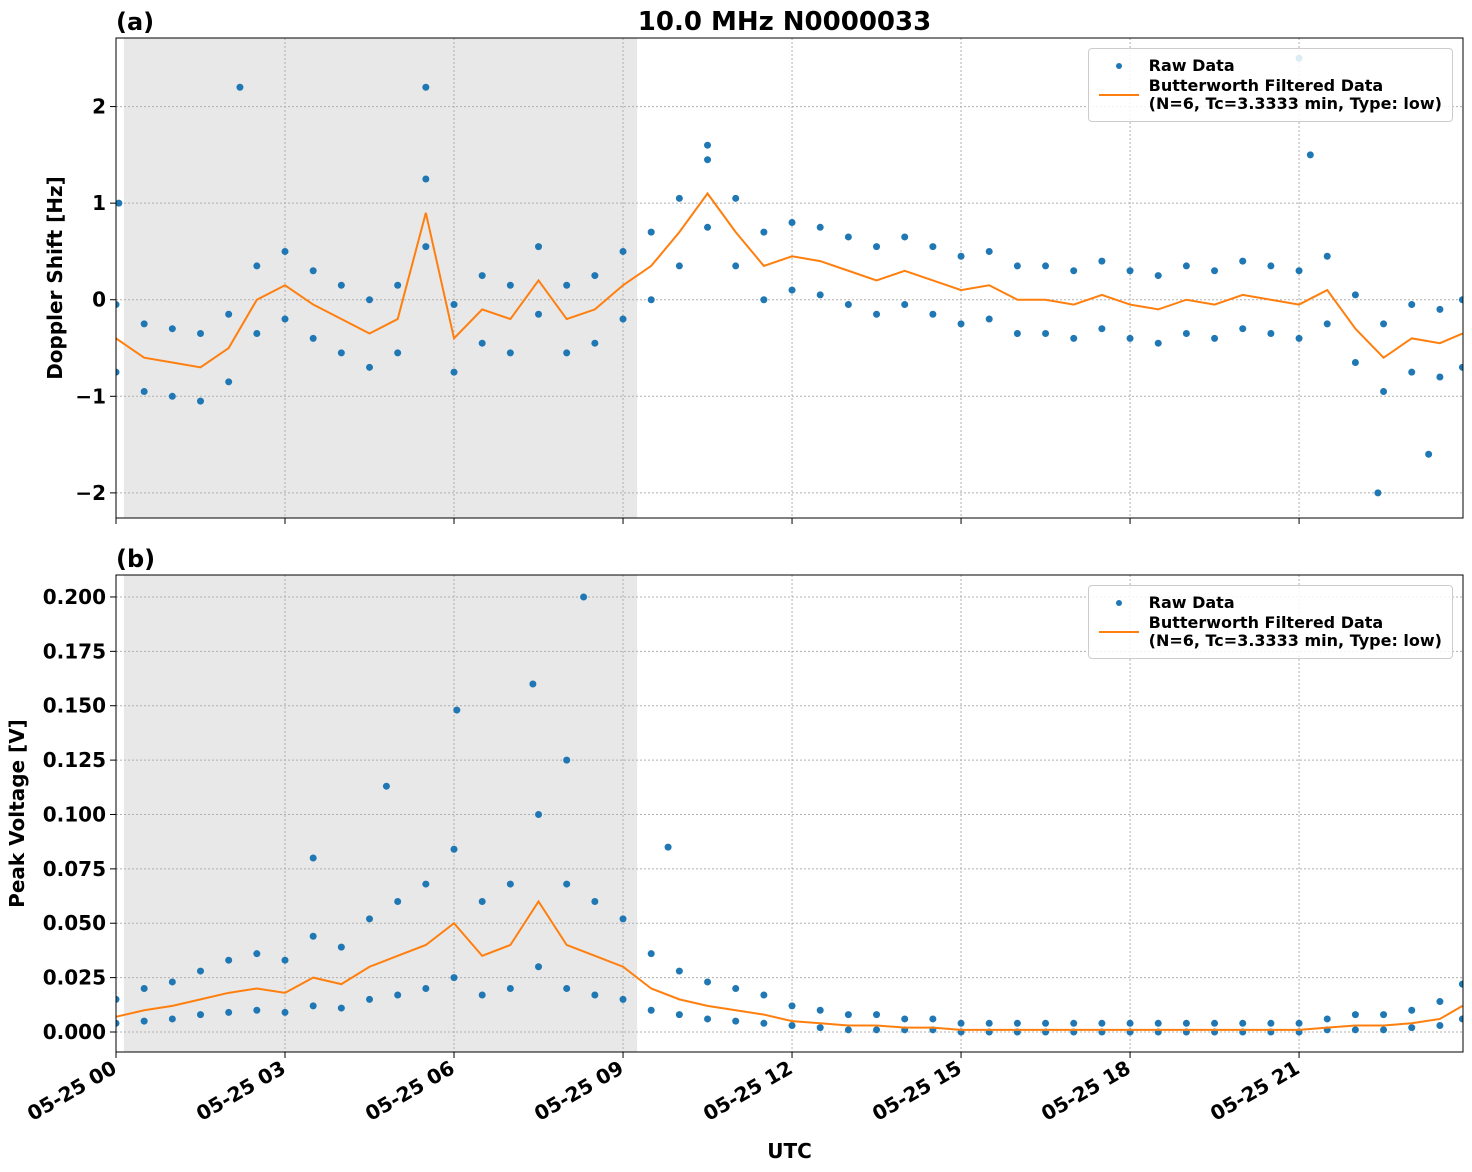 This screenshot has width=1472, height=1172. What do you see at coordinates (241, 1091) in the screenshot?
I see `x-tick-label: 05-25 03` at bounding box center [241, 1091].